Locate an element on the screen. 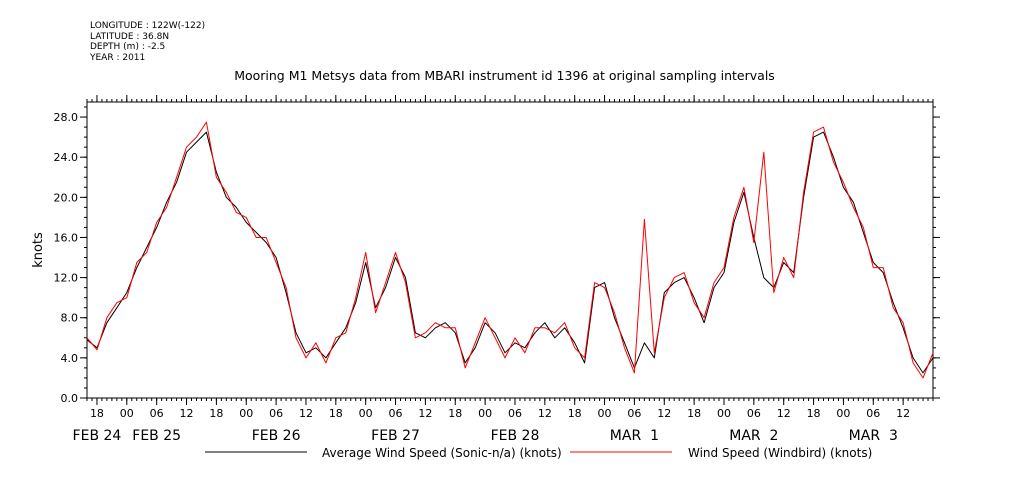 The image size is (1009, 504). longitude-text: LONGITUDE : 122W(-122) is located at coordinates (148, 26).